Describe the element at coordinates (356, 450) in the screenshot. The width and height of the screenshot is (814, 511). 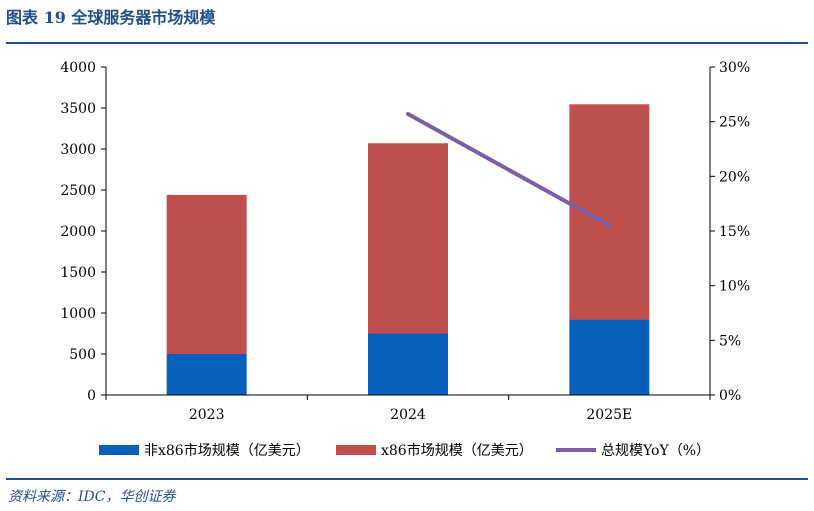
I see `legend-x86-swatch` at that location.